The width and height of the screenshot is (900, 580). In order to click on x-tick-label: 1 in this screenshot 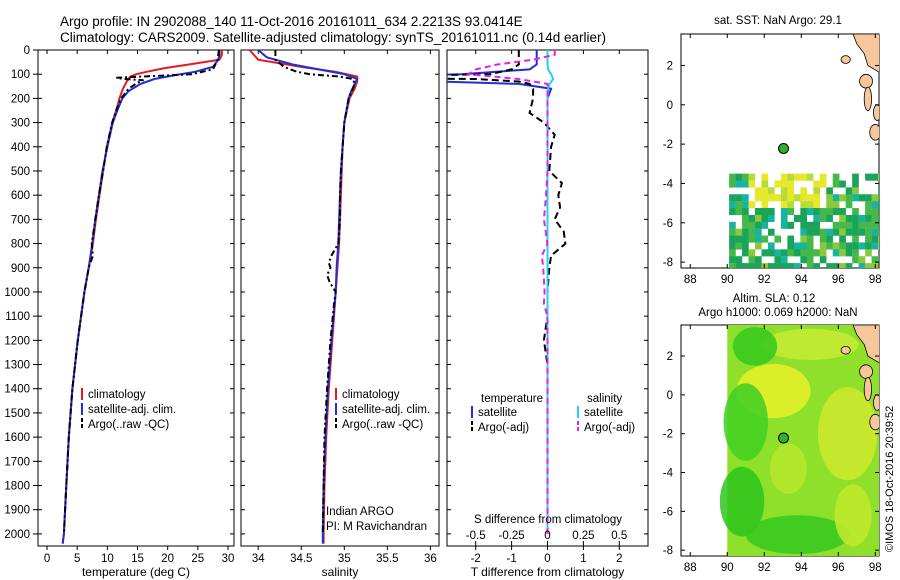, I will do `click(583, 559)`.